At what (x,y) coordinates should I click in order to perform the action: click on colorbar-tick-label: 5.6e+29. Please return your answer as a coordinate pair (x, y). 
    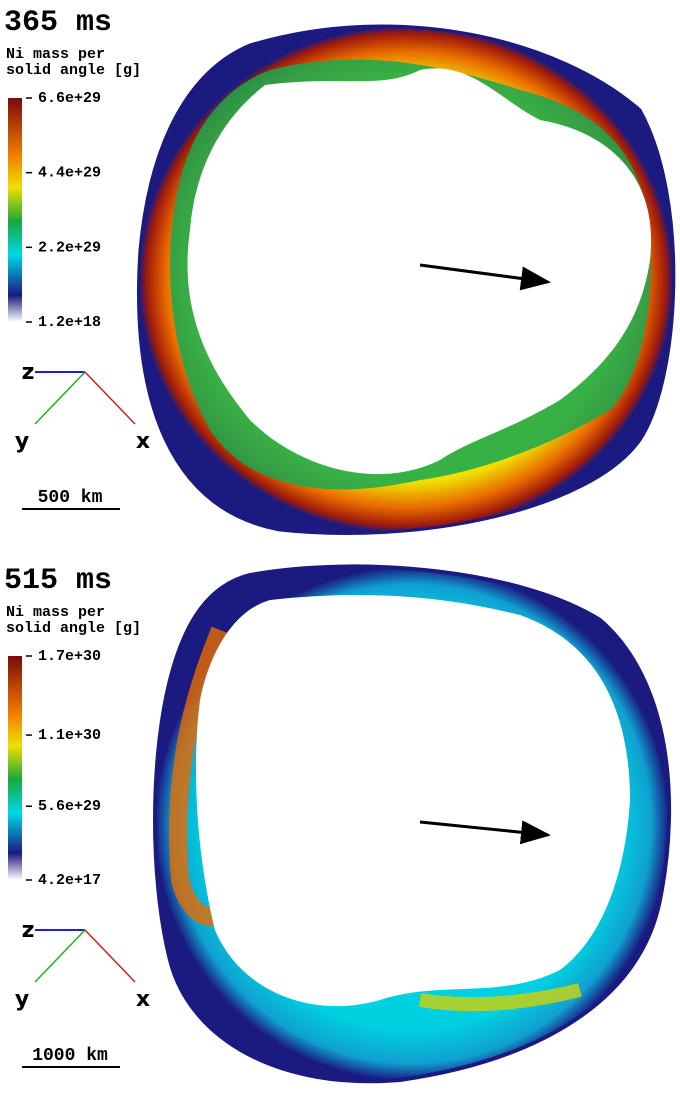
    Looking at the image, I should click on (69, 806).